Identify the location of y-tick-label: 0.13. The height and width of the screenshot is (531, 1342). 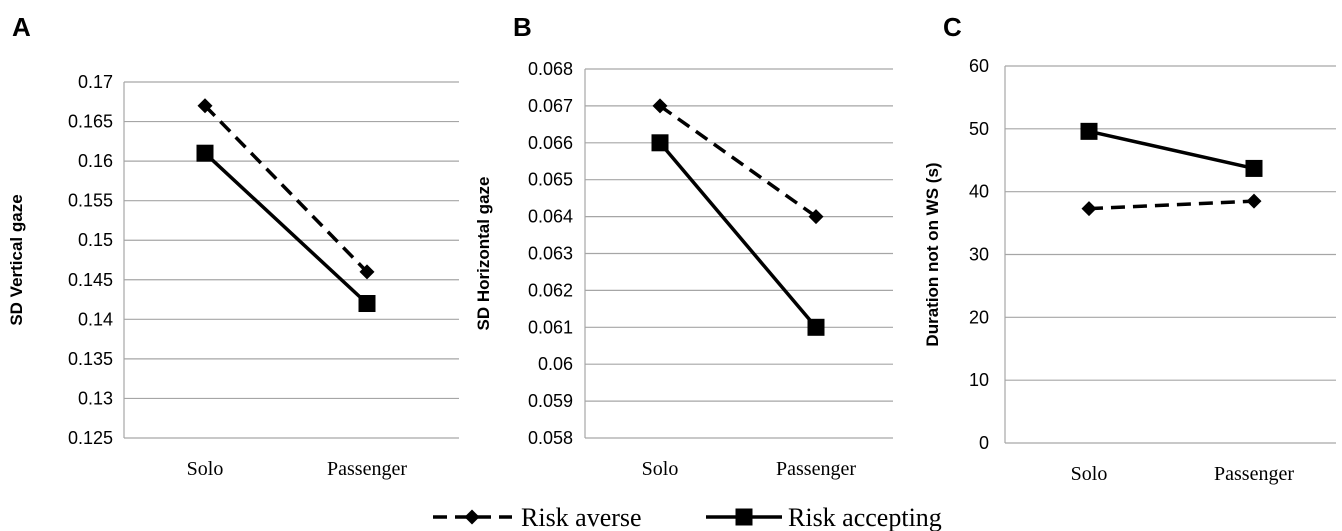
(95, 398).